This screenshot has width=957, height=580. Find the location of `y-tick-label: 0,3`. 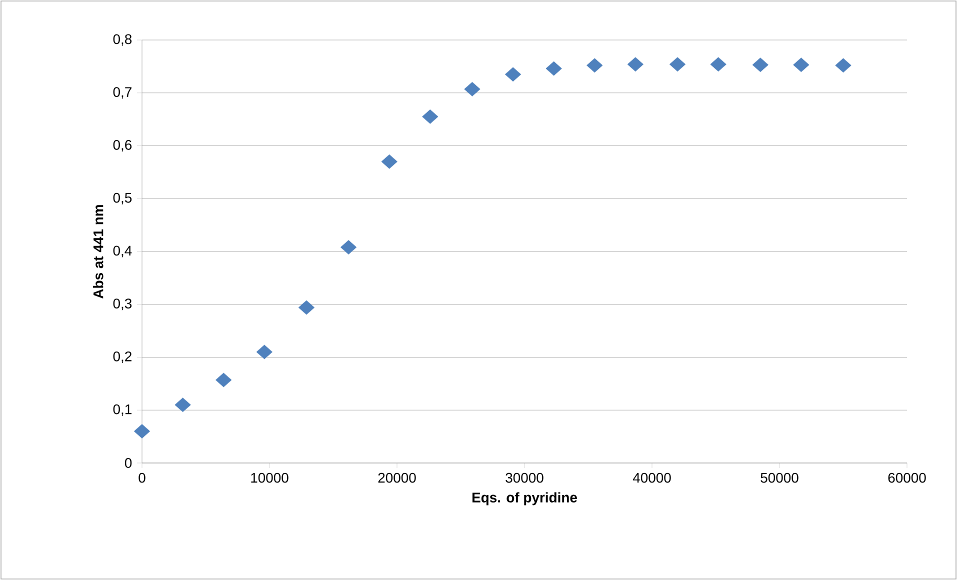

y-tick-label: 0,3 is located at coordinates (122, 304).